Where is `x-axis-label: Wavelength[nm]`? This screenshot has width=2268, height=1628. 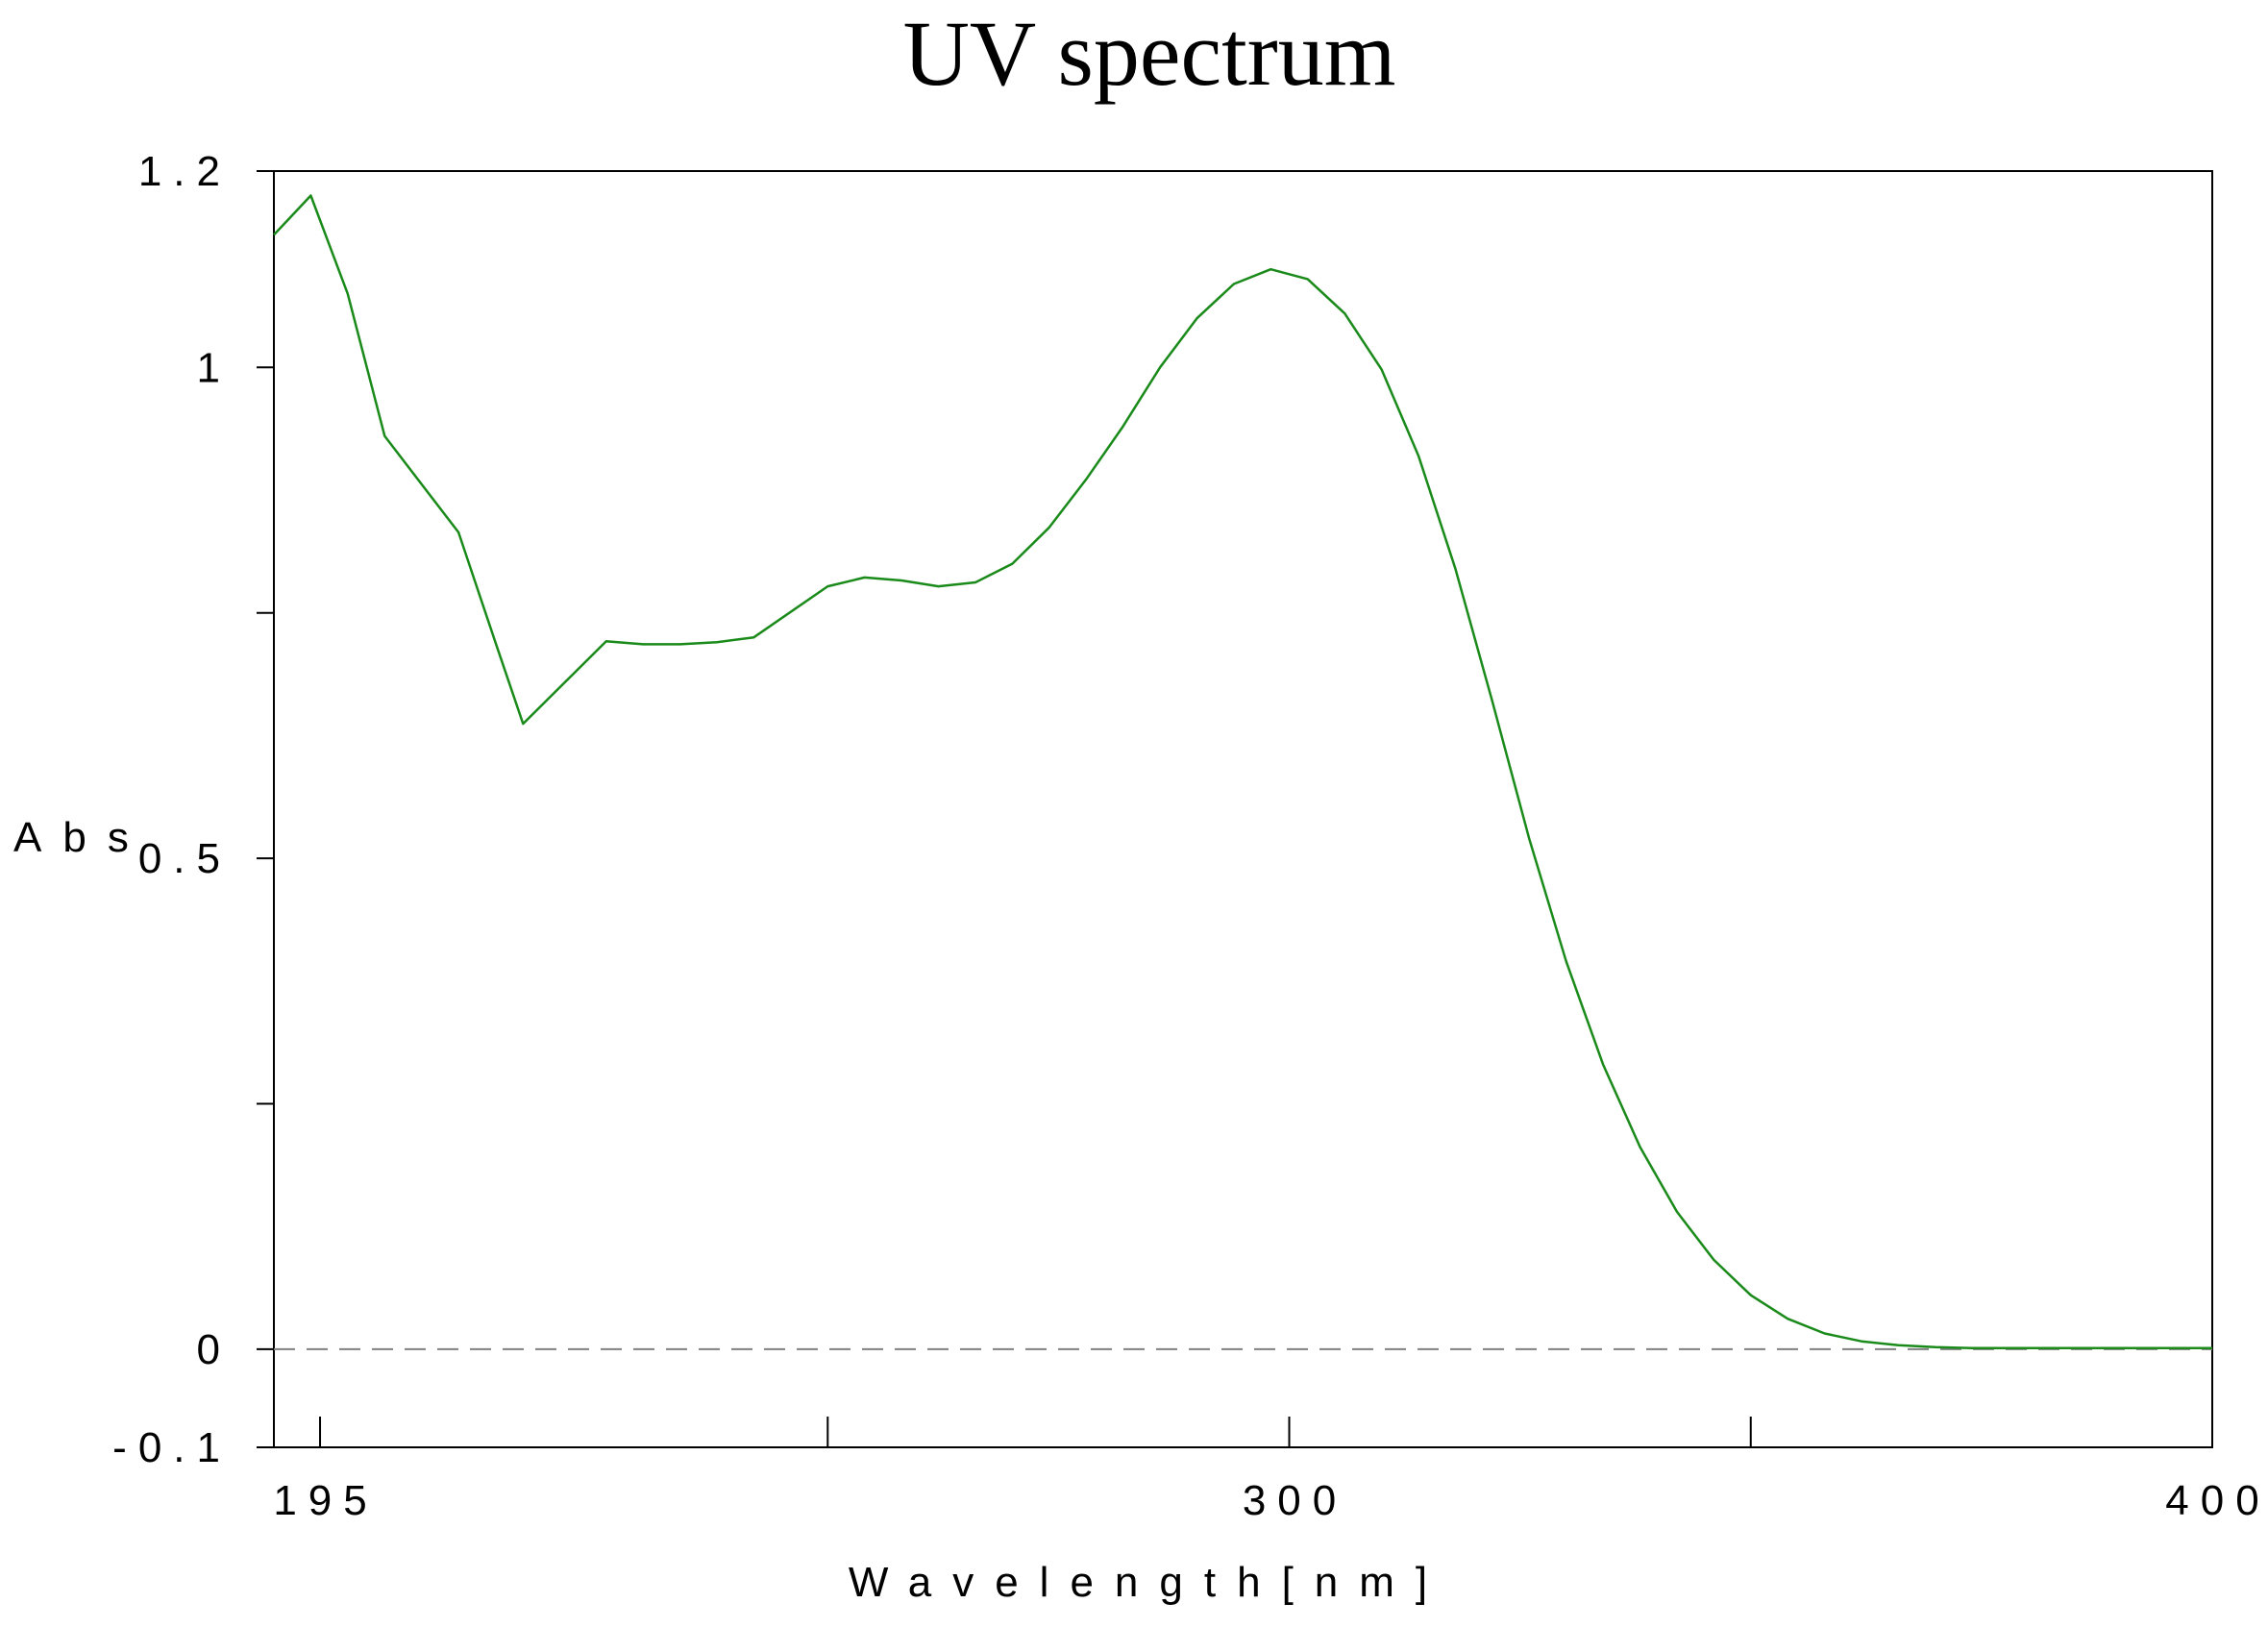 x-axis-label: Wavelength[nm] is located at coordinates (1148, 1582).